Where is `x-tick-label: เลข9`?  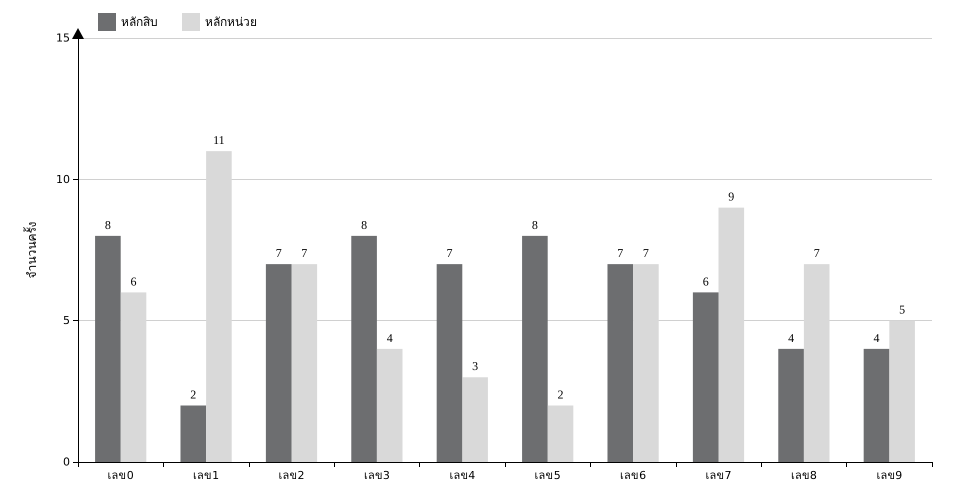
x-tick-label: เลข9 is located at coordinates (889, 475).